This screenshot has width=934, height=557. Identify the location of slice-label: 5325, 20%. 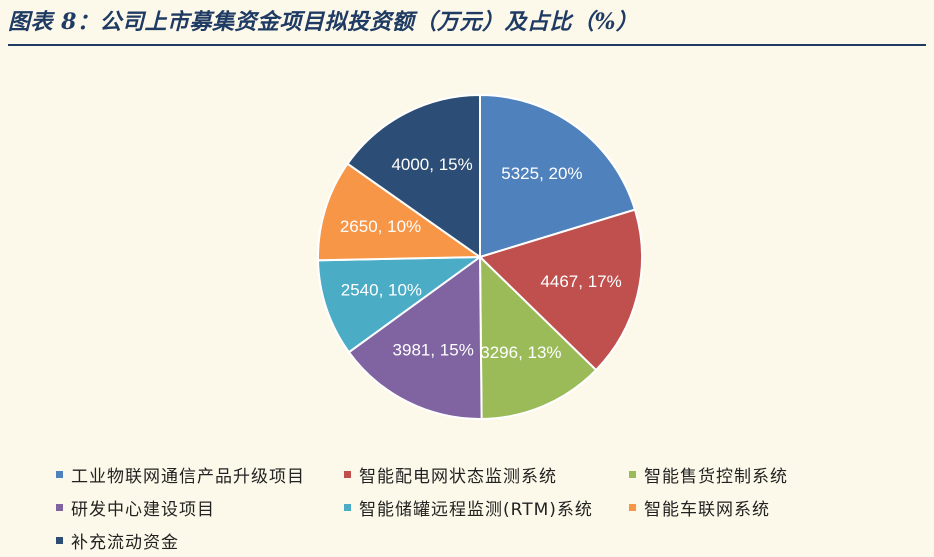
(541, 173).